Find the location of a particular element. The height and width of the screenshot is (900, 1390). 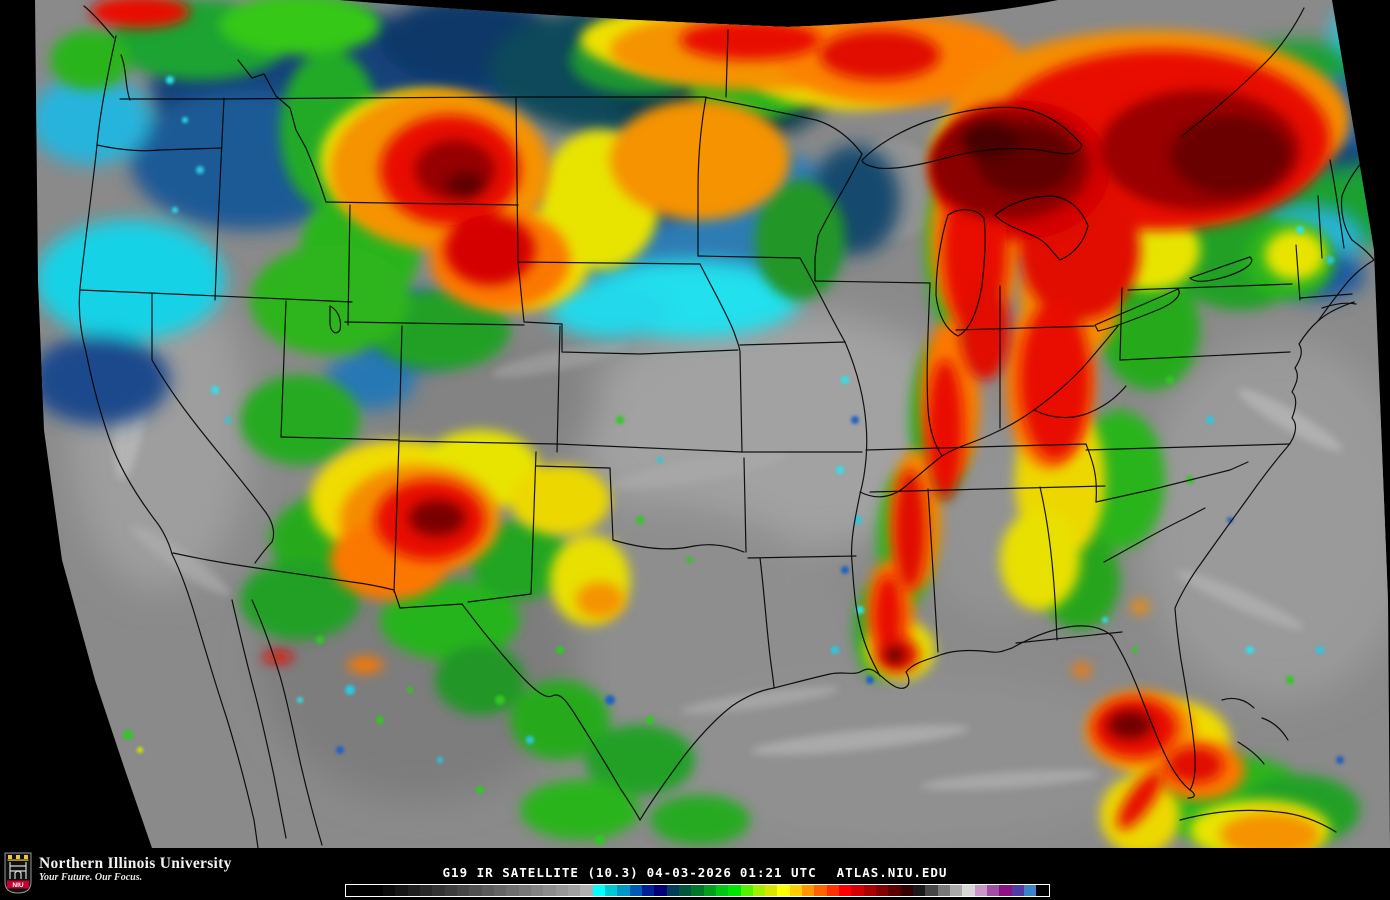

niu-monogram: NIU is located at coordinates (18, 885).